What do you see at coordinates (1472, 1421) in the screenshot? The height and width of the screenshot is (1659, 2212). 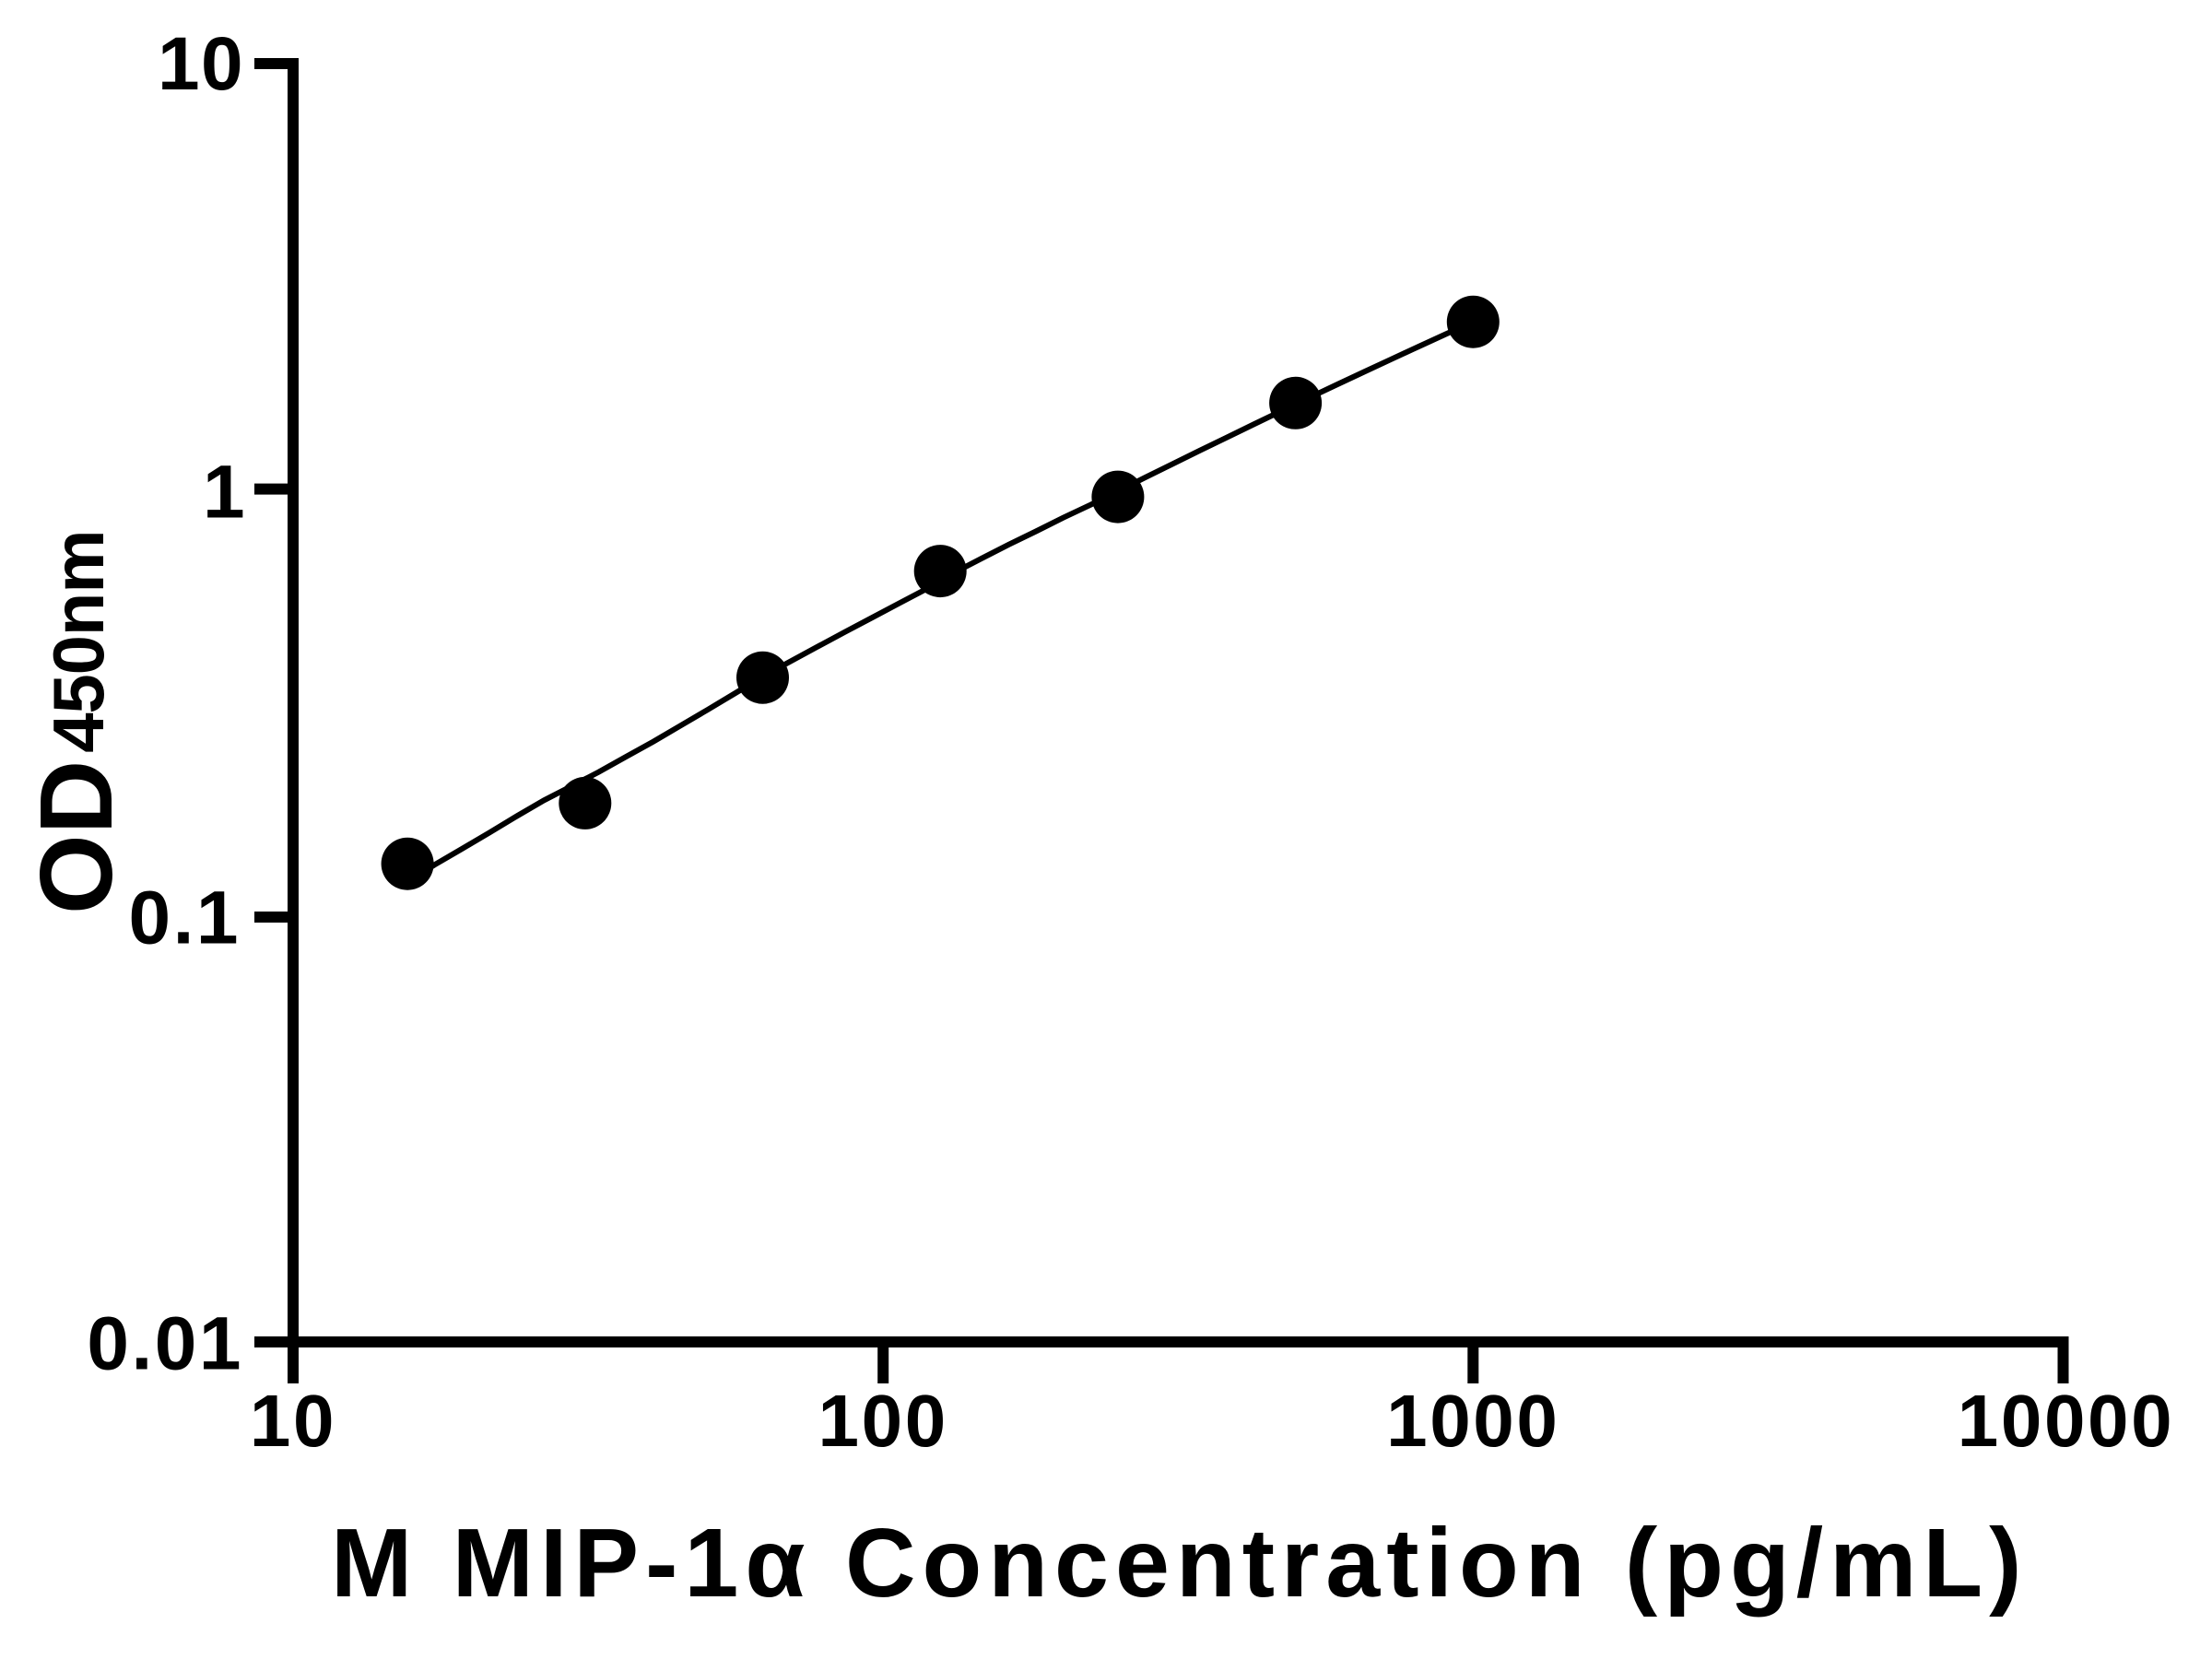 I see `svg-text: 1000` at bounding box center [1472, 1421].